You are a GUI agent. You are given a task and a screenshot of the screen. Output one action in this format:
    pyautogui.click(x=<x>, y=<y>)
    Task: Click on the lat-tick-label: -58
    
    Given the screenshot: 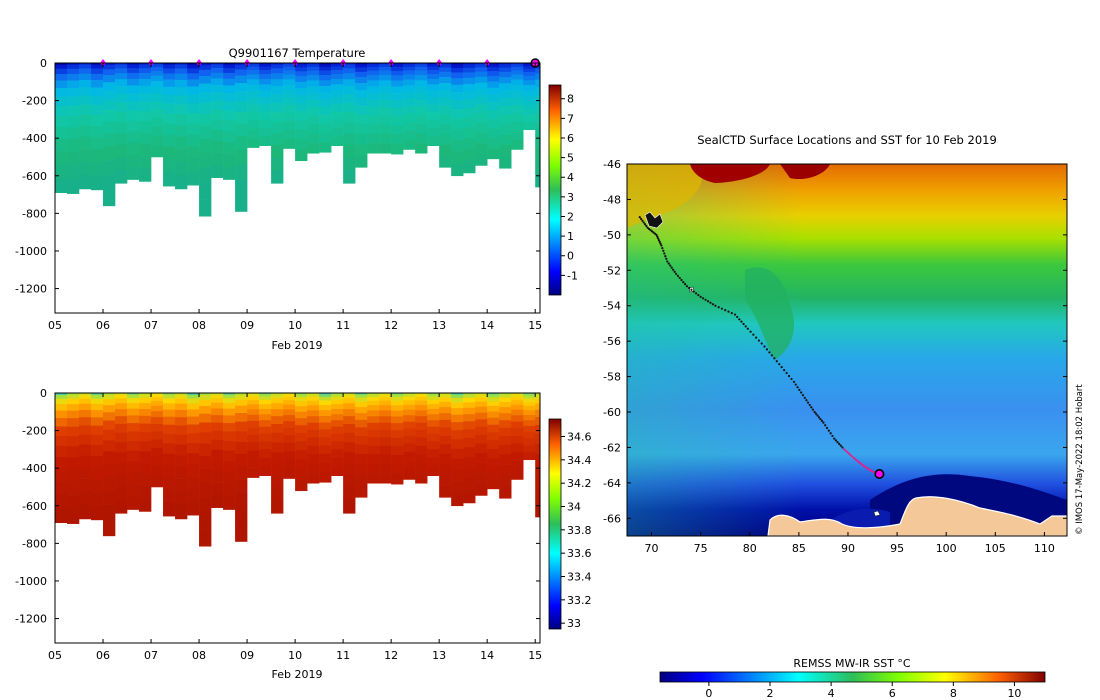 What is the action you would take?
    pyautogui.click(x=612, y=377)
    